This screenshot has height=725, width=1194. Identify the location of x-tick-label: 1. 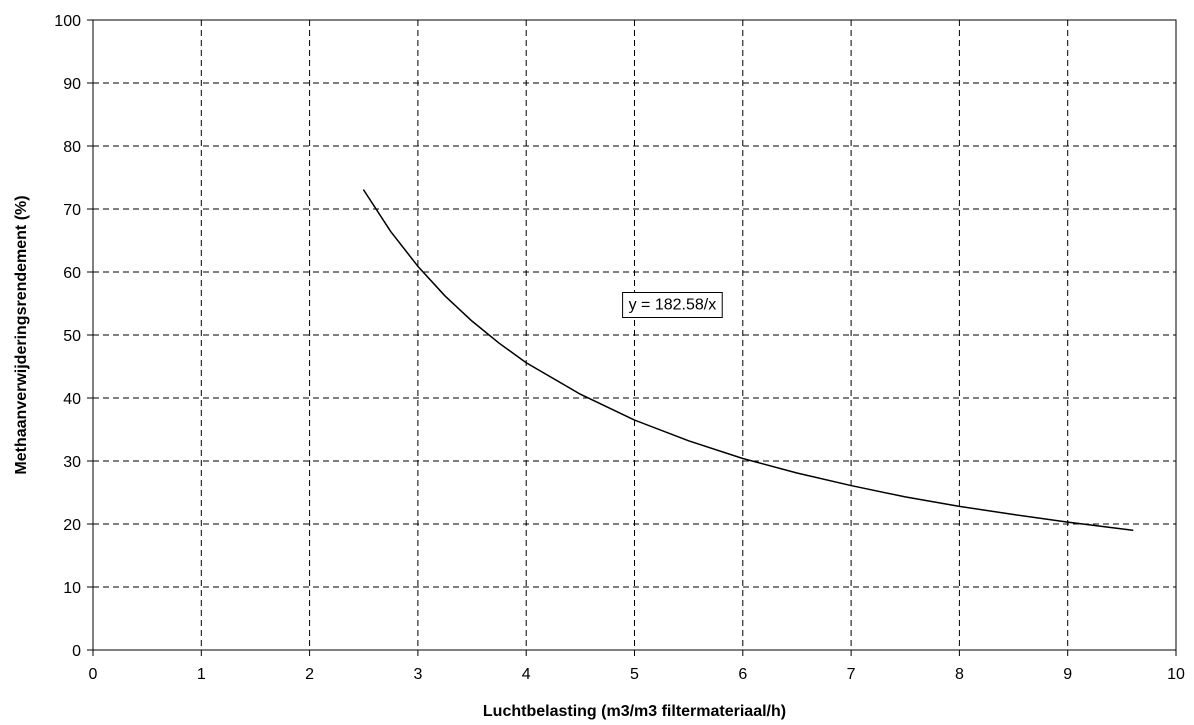
(201, 674).